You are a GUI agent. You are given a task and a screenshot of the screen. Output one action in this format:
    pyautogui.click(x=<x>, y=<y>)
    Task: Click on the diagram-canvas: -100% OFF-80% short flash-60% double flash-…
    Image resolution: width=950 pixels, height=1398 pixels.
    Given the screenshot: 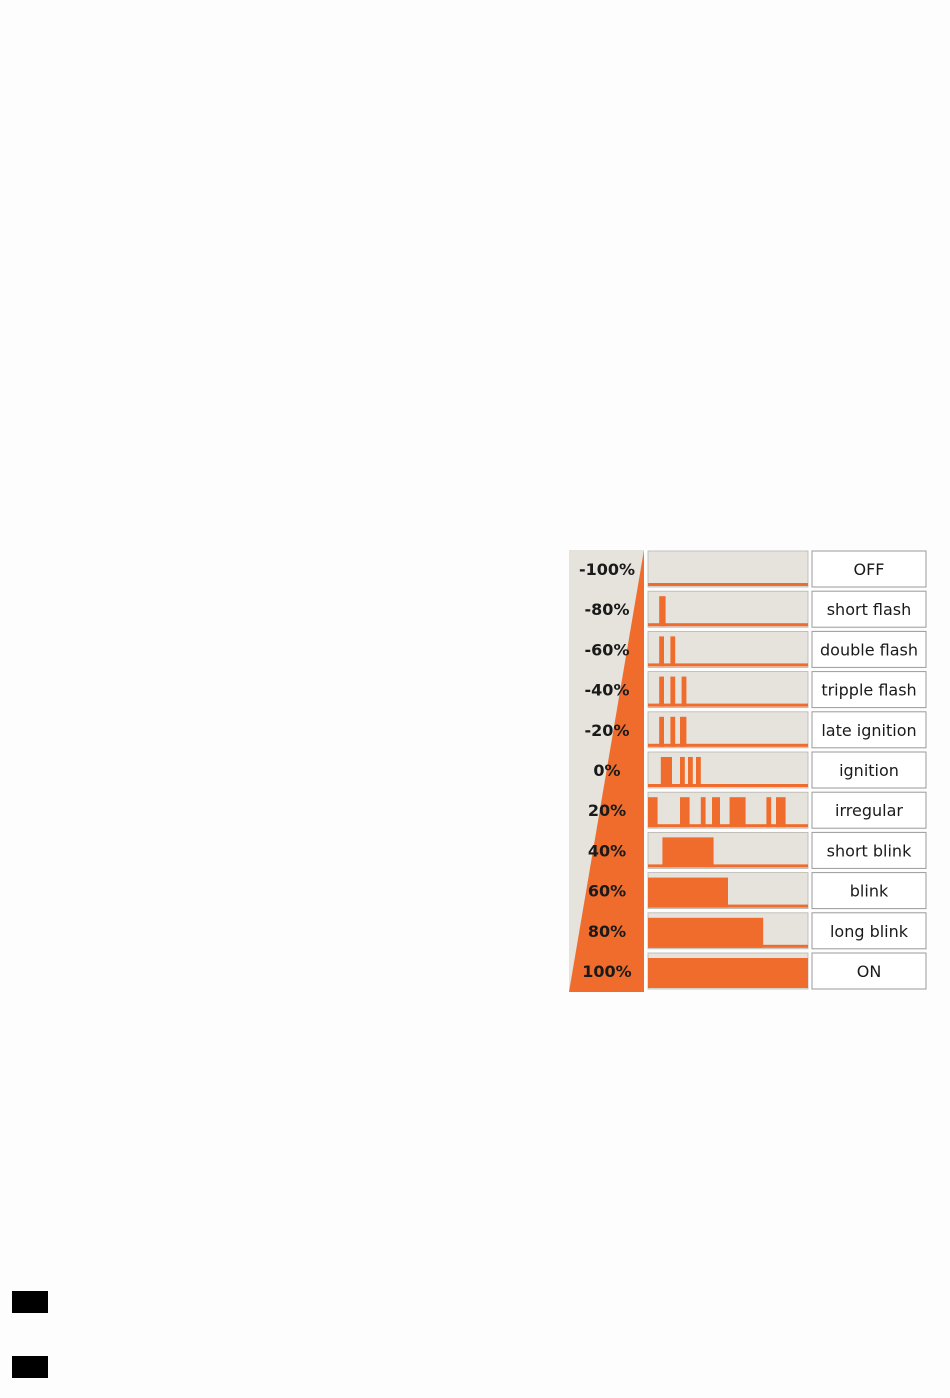 What is the action you would take?
    pyautogui.click(x=748, y=771)
    